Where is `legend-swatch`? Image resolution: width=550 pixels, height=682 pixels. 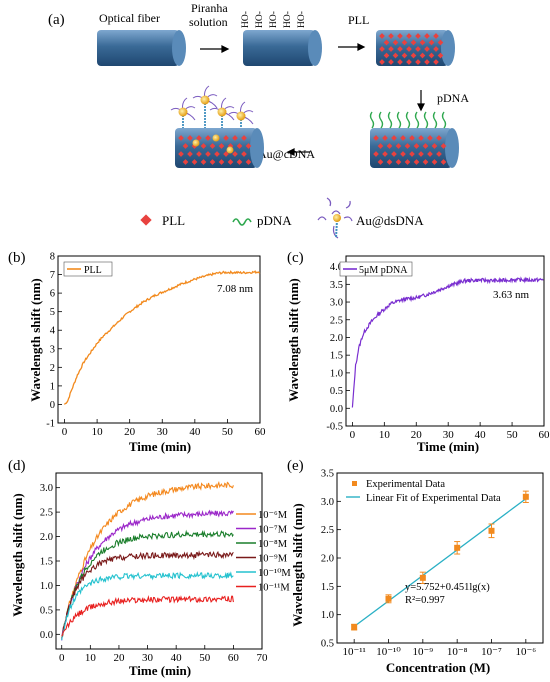 legend-swatch is located at coordinates (354, 483).